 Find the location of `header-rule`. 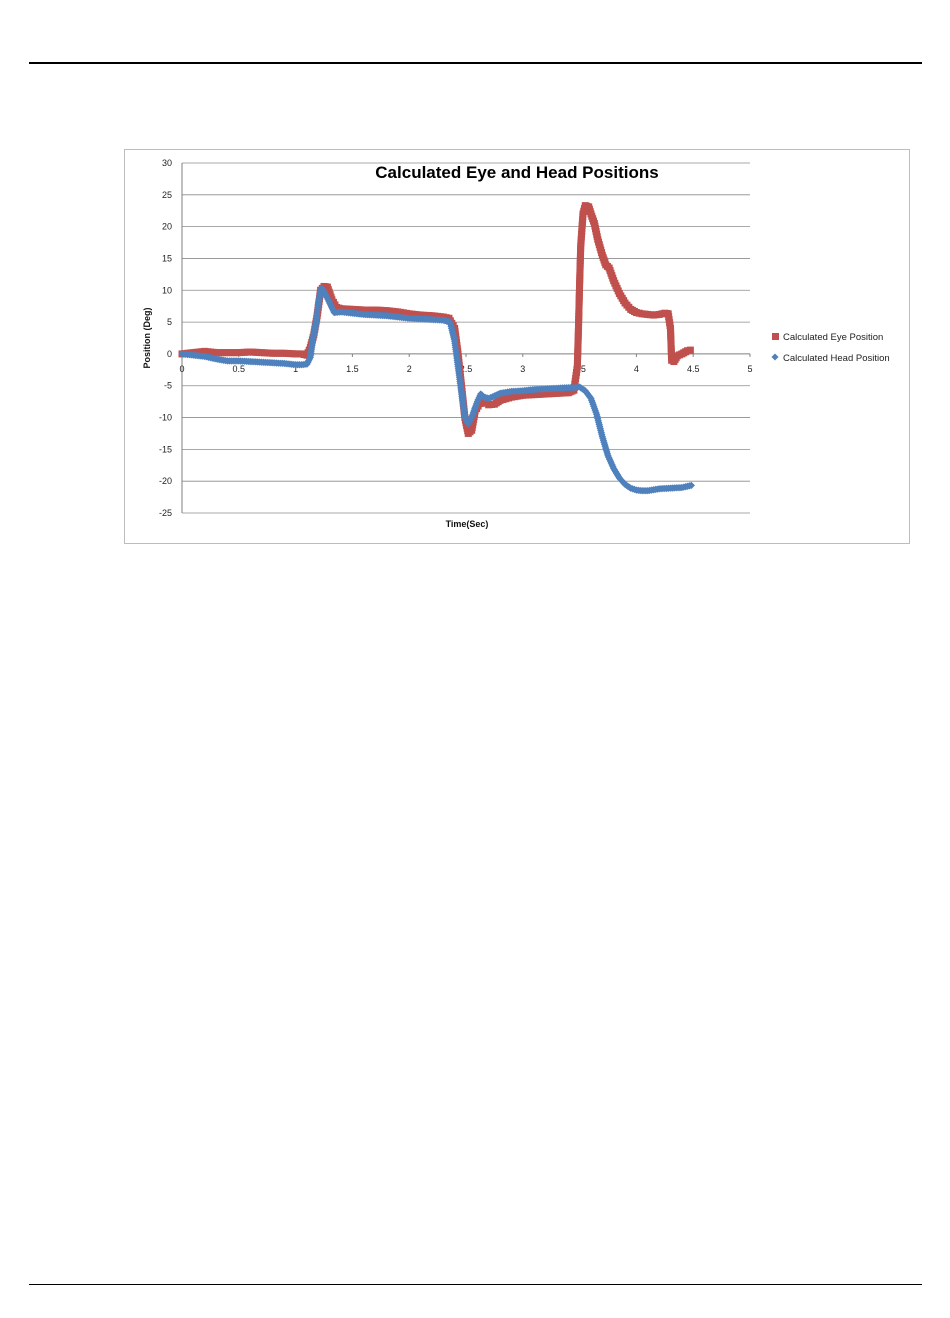

header-rule is located at coordinates (475, 63).